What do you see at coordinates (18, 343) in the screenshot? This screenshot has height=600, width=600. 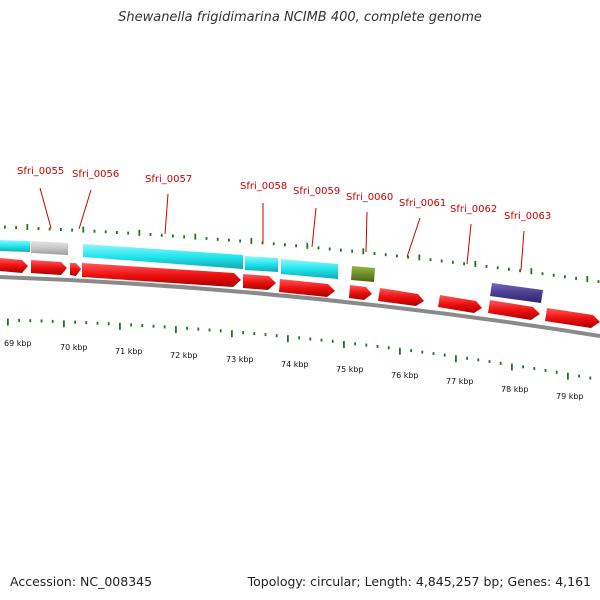 I see `kbp-label: 69 kbp` at bounding box center [18, 343].